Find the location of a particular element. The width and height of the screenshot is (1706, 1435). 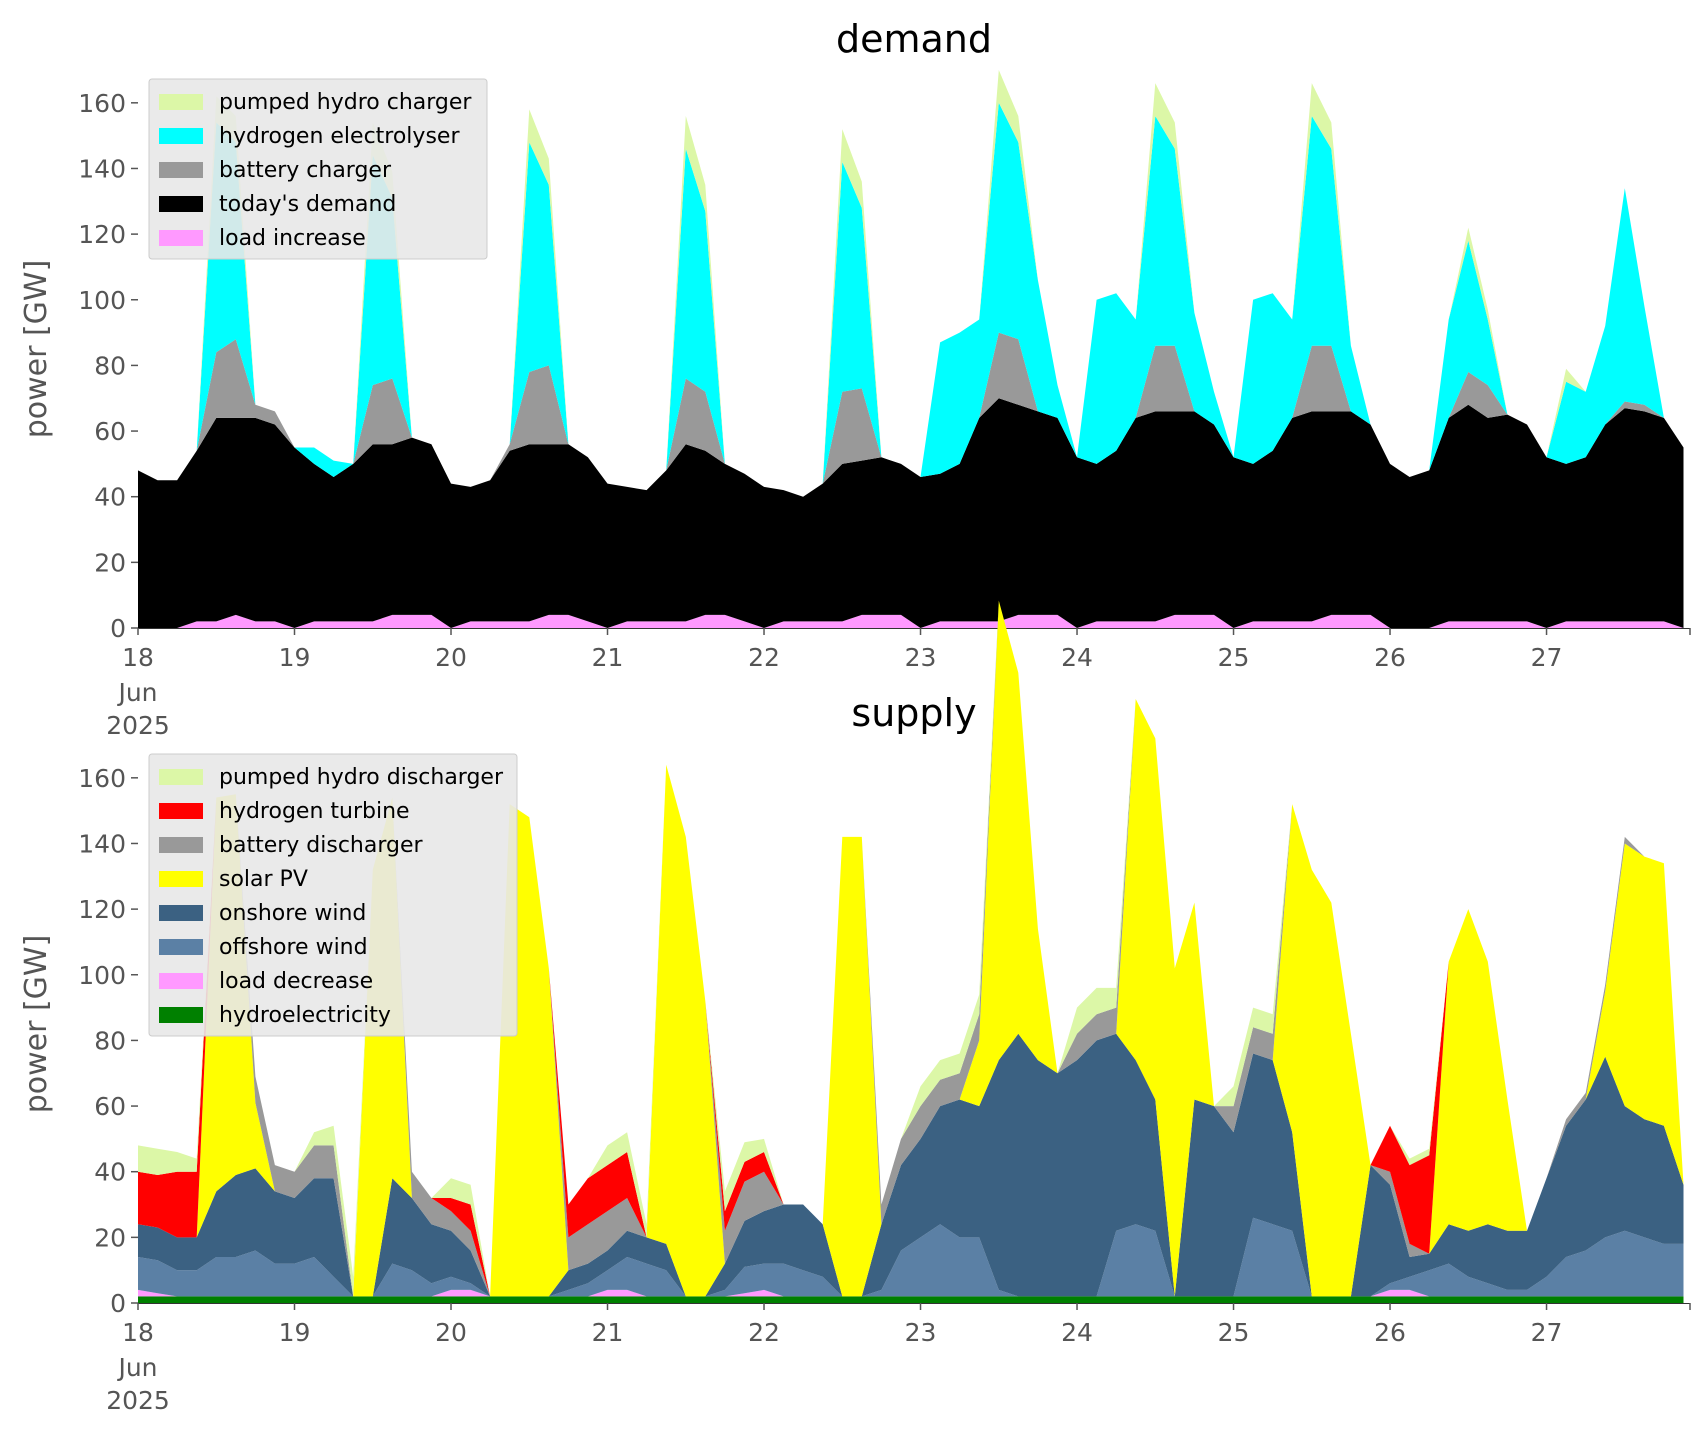

legend-label-battery-discharger: battery discharger is located at coordinates (321, 845).